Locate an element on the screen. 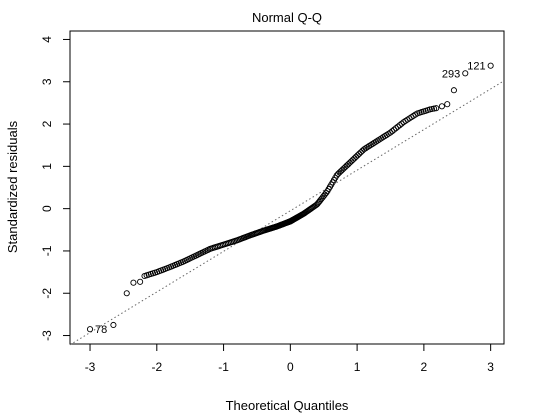  point-label: 293 is located at coordinates (451, 74).